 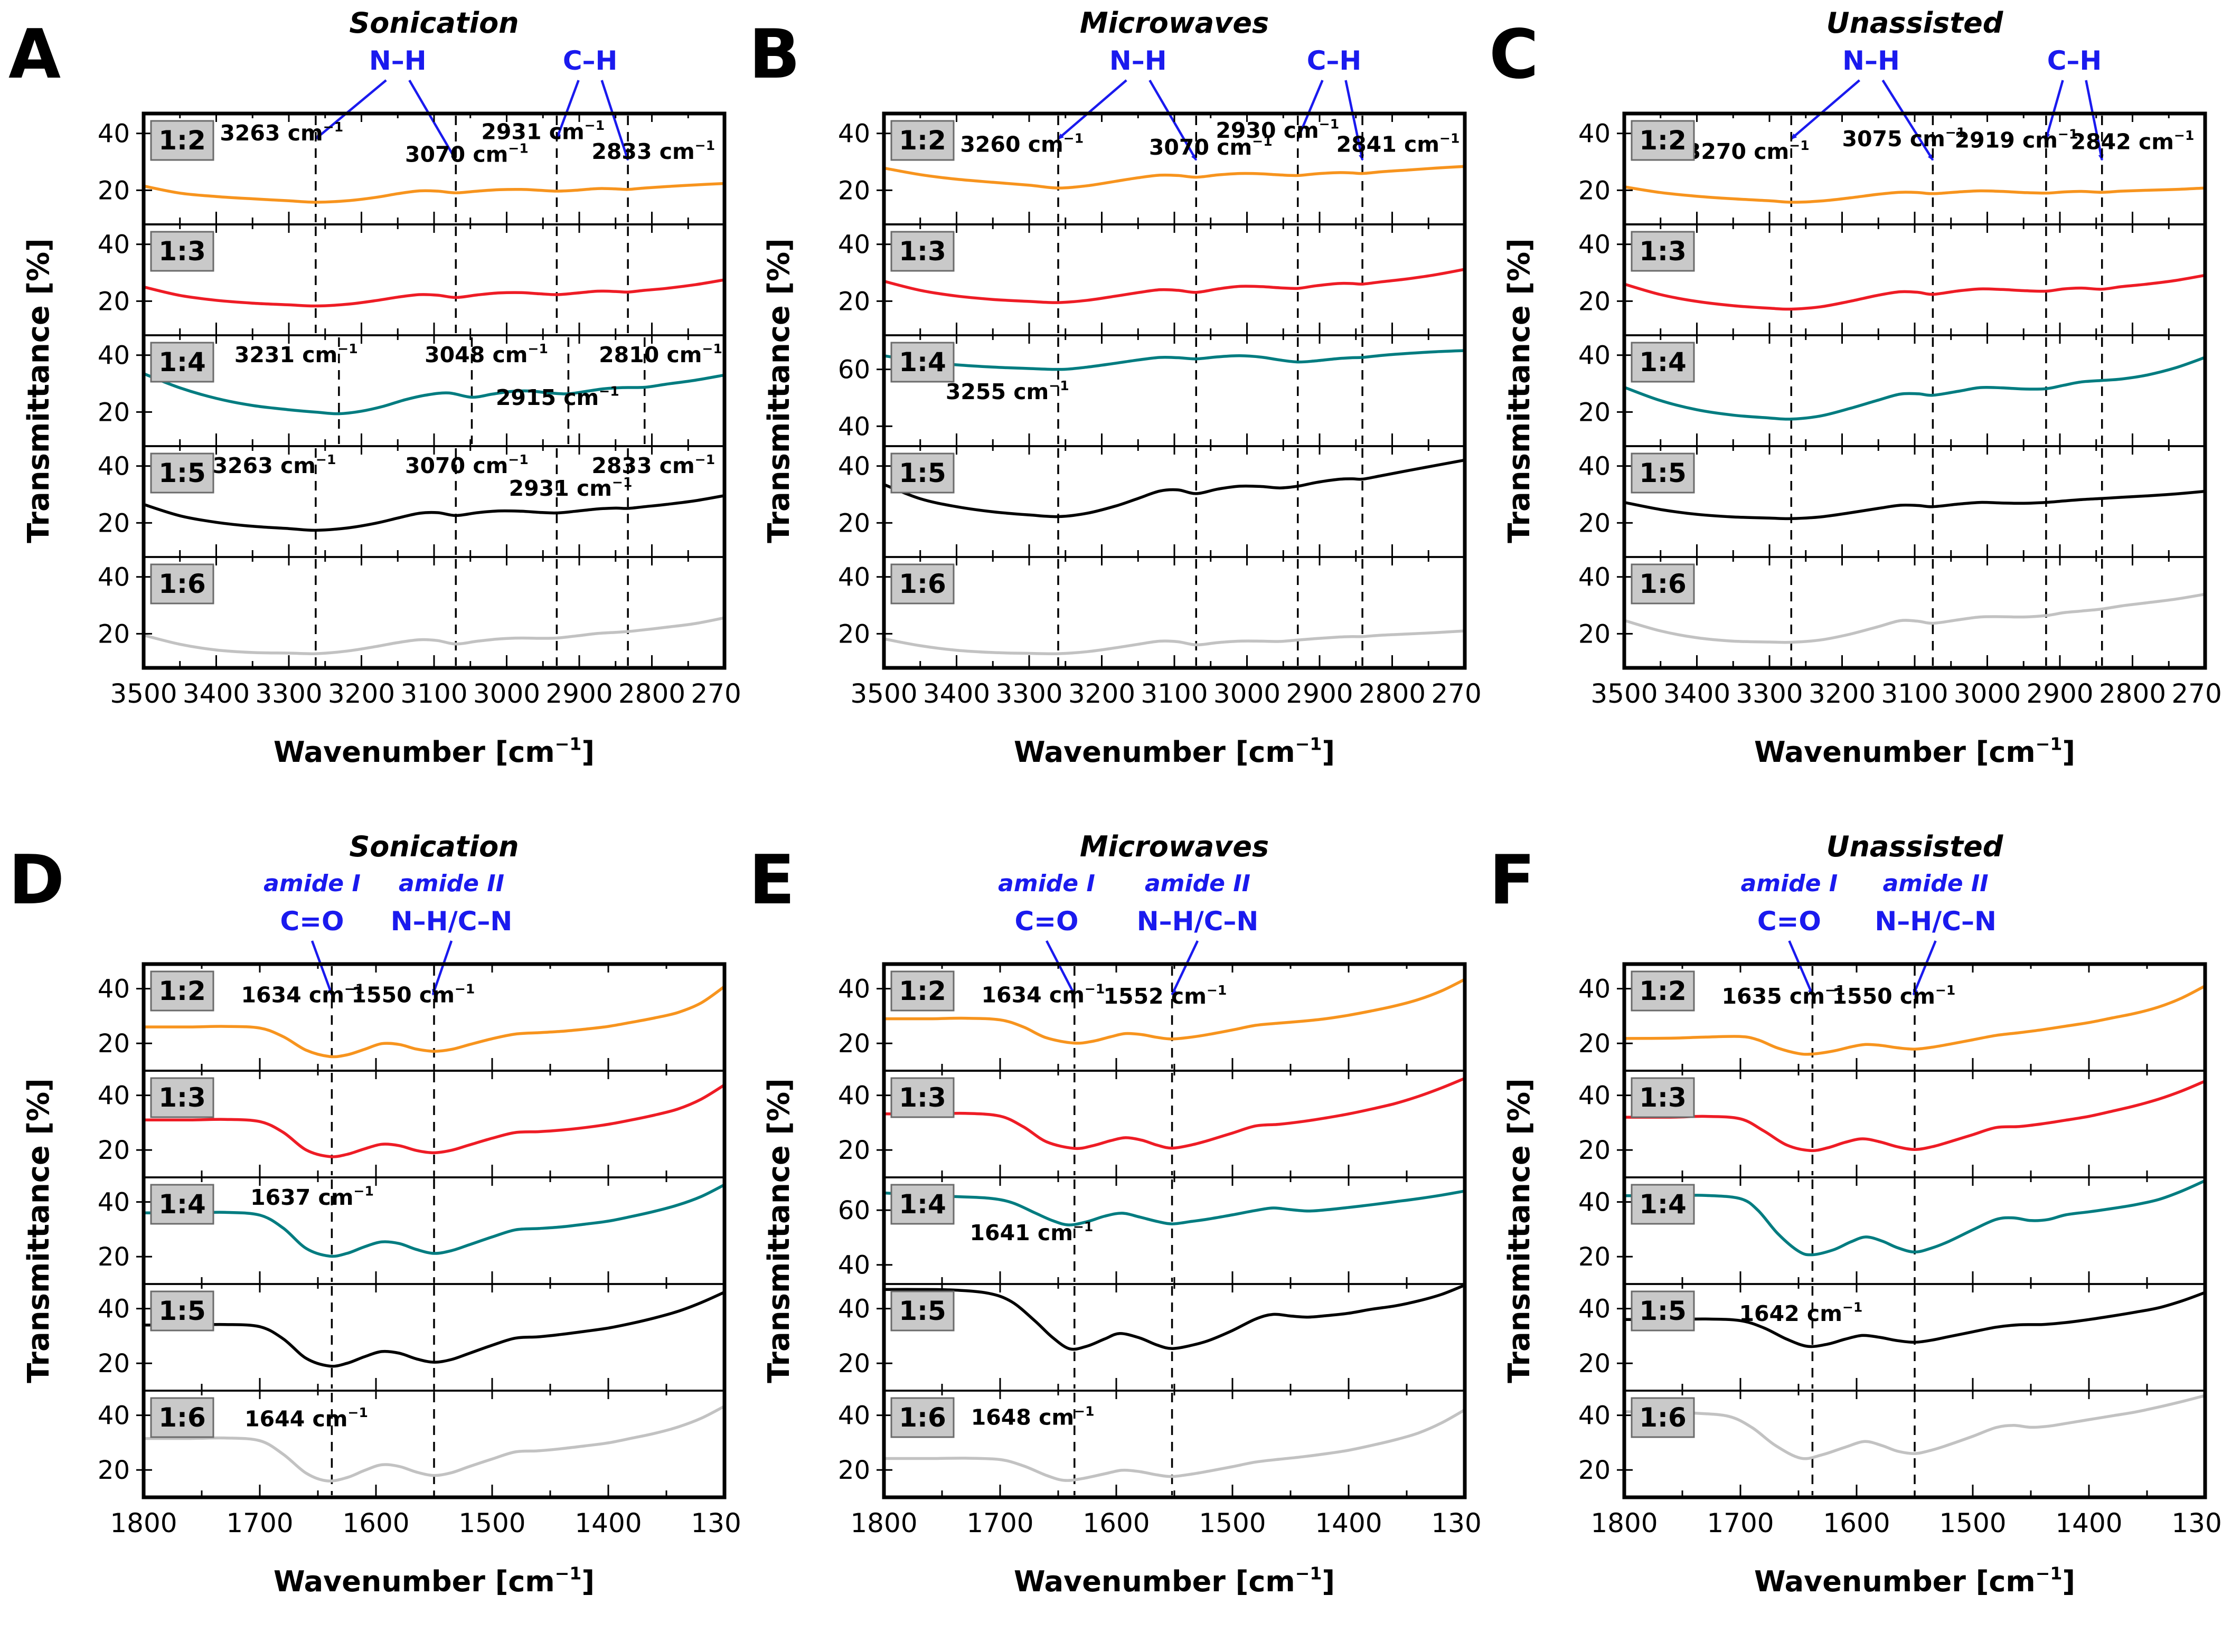 I want to click on peak-annotation: 2919 cm−1, so click(x=2017, y=139).